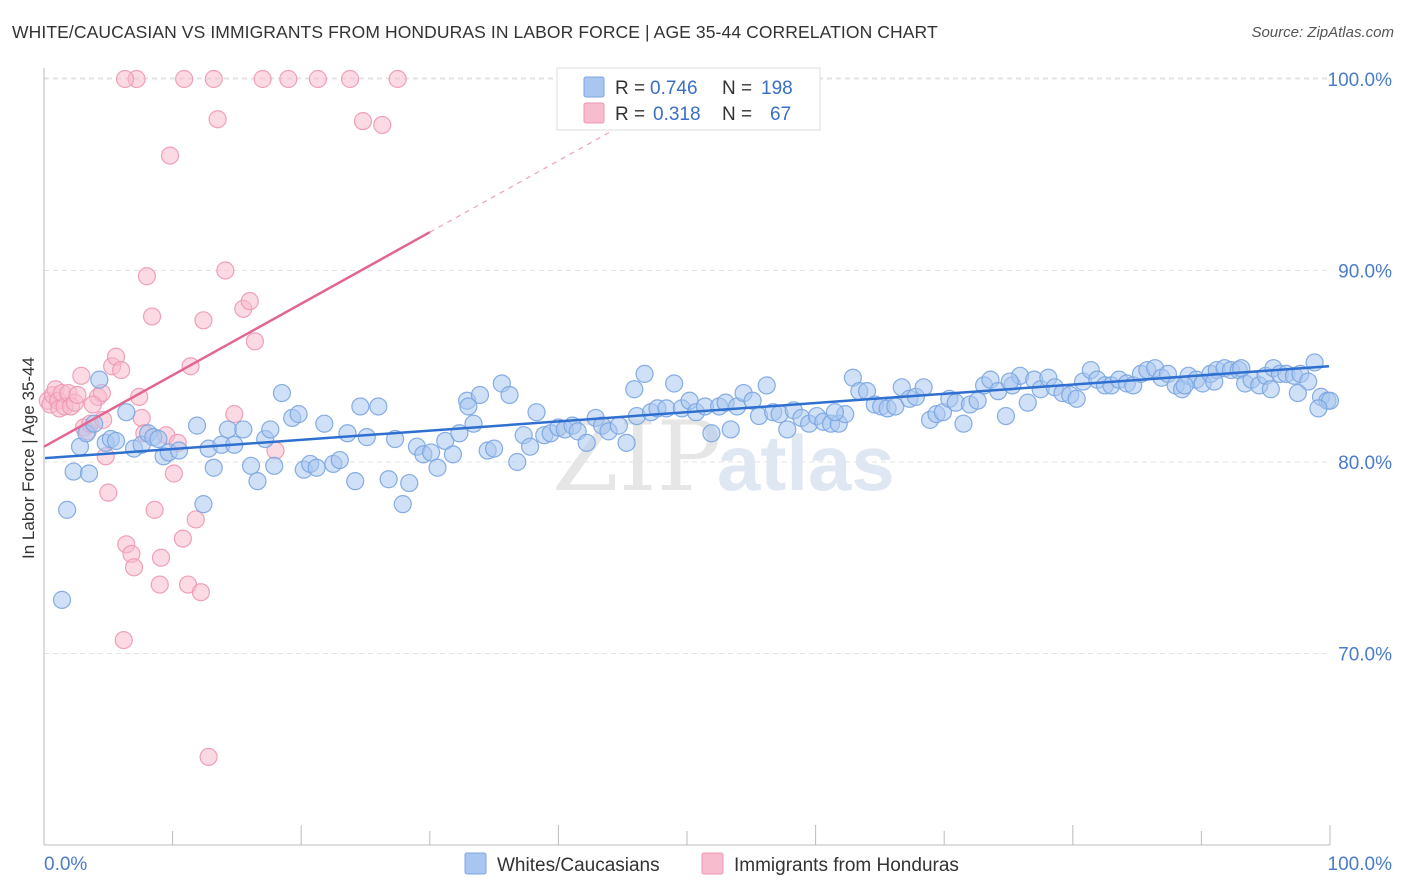 The height and width of the screenshot is (892, 1406). What do you see at coordinates (687, 412) in the screenshot?
I see `trend-line-white` at bounding box center [687, 412].